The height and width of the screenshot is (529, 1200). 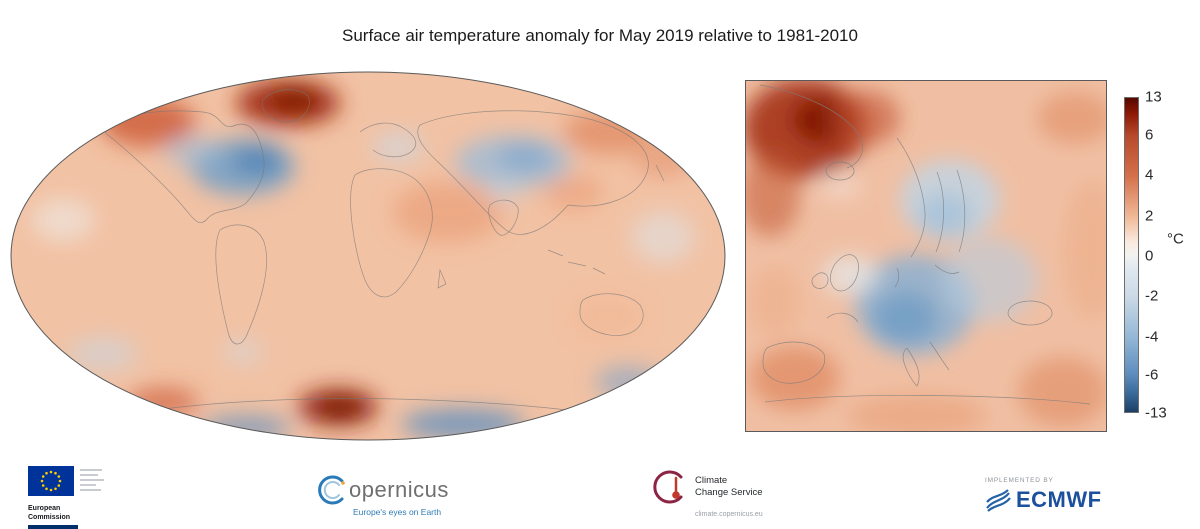 I want to click on eu-flag-icon, so click(x=66, y=481).